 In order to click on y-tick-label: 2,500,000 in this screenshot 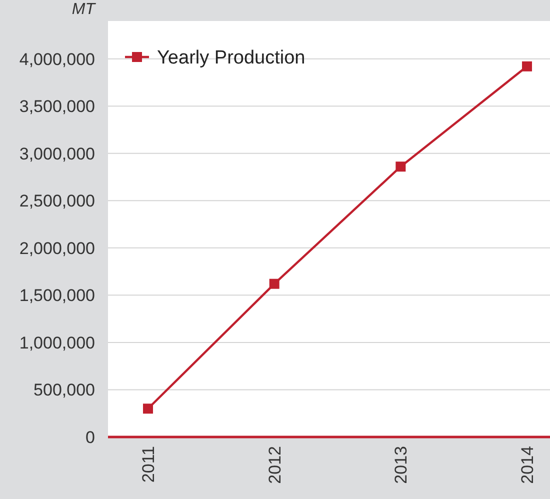, I will do `click(57, 201)`.